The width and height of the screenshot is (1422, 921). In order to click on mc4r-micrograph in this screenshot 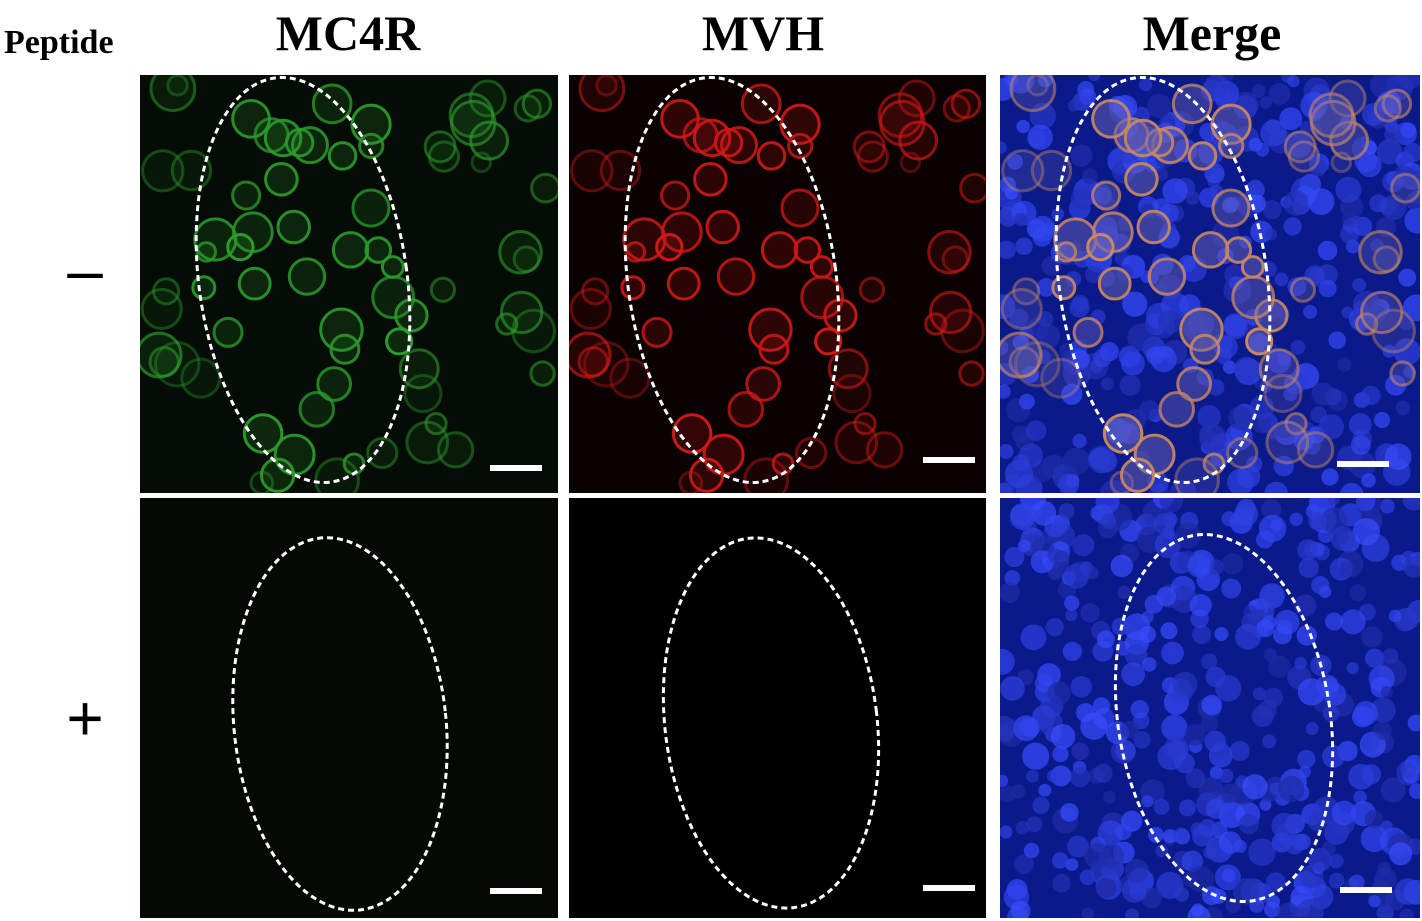, I will do `click(349, 708)`.